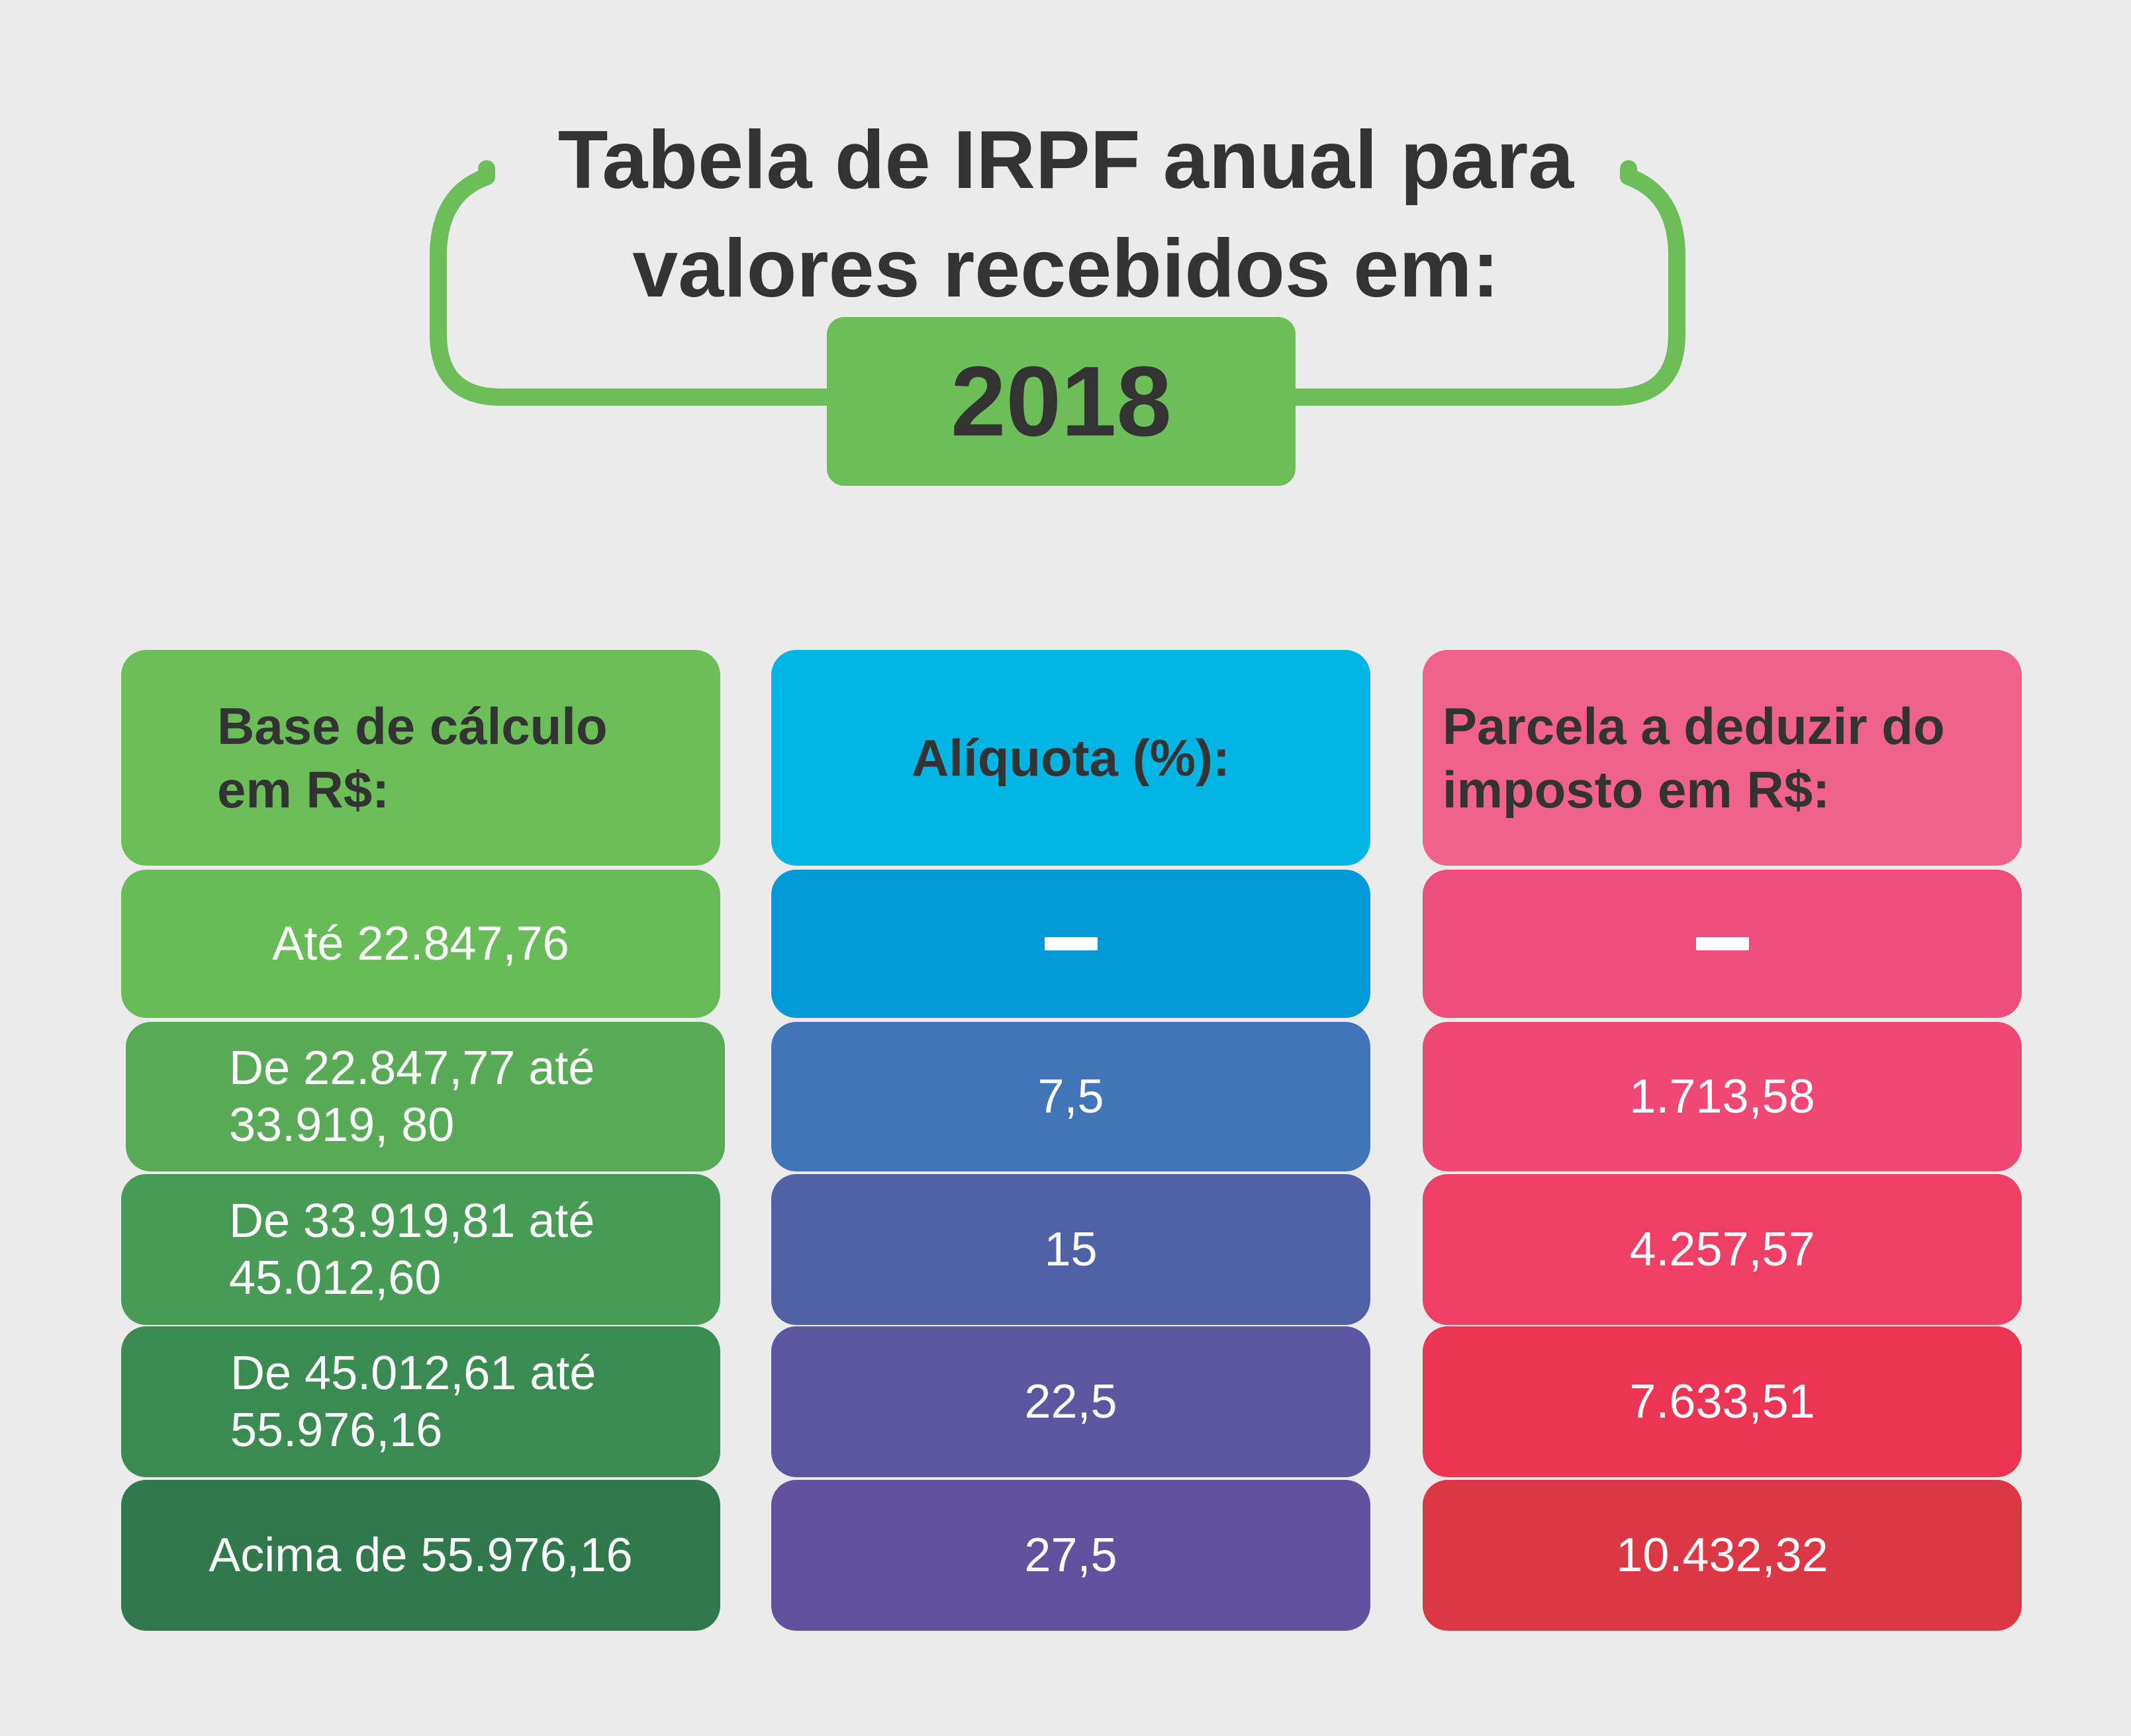 The width and height of the screenshot is (2131, 1736). I want to click on parcela-row-3: 4.257,57, so click(1723, 1249).